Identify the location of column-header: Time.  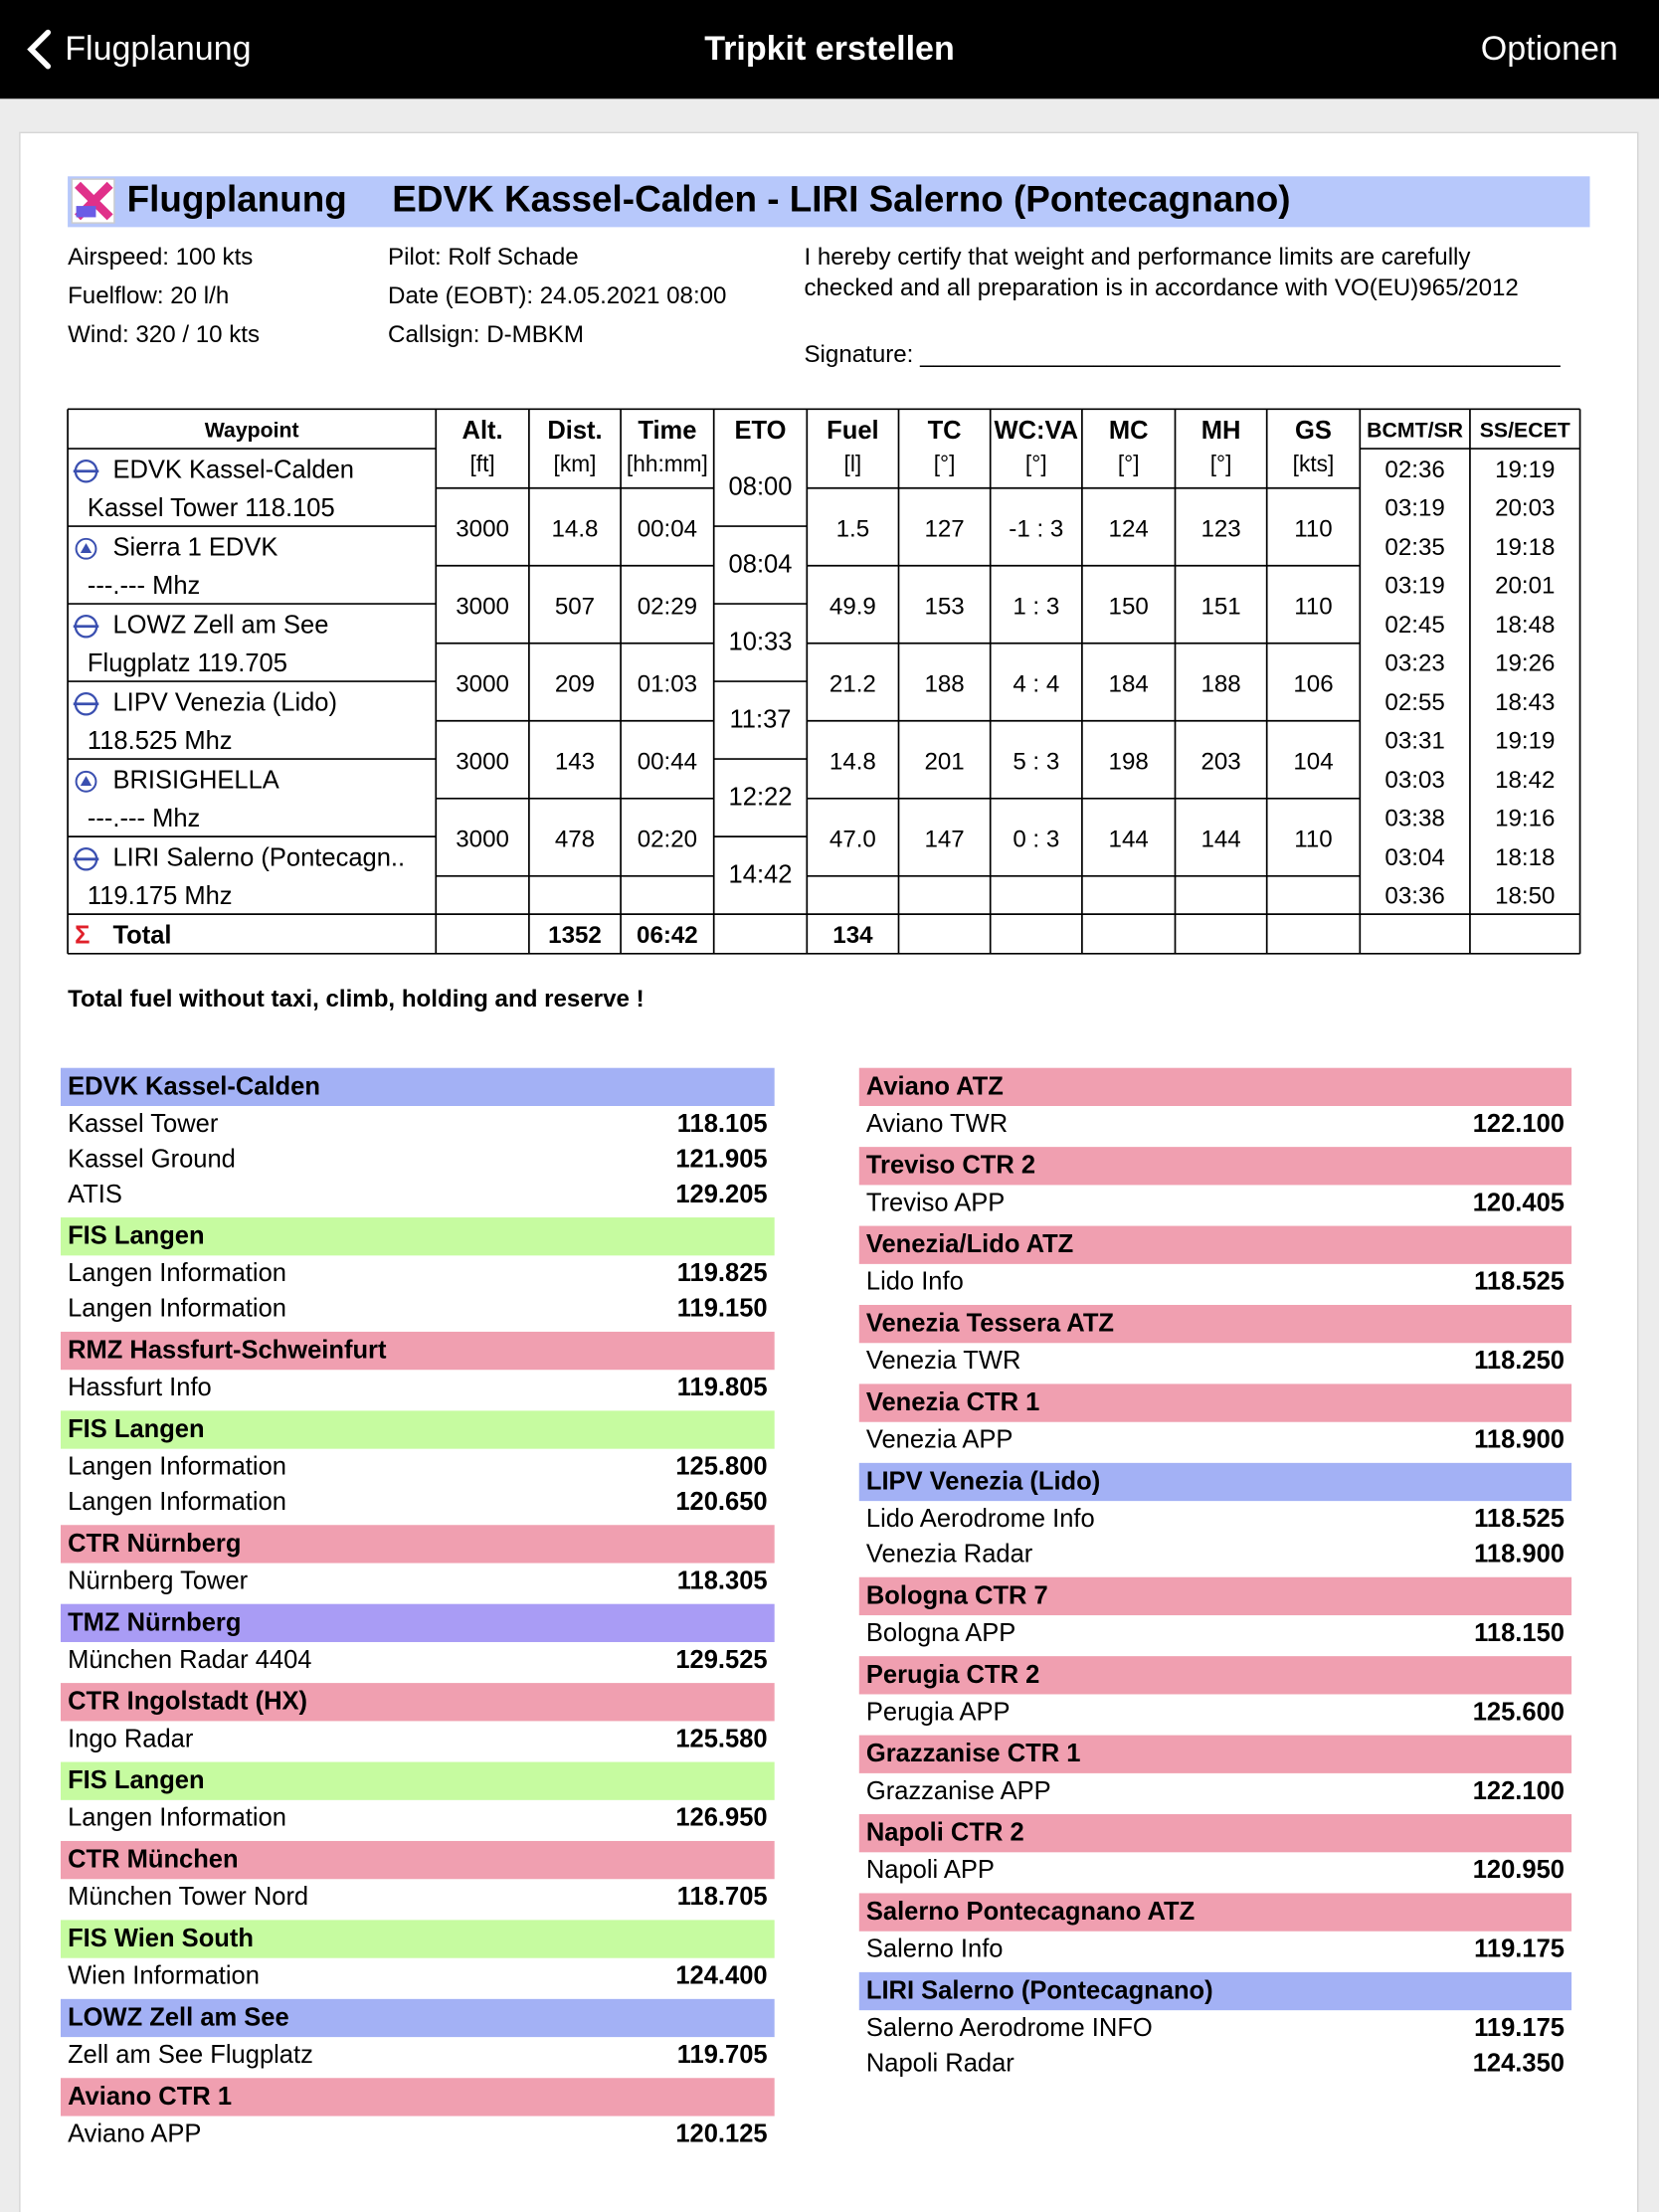
(667, 431).